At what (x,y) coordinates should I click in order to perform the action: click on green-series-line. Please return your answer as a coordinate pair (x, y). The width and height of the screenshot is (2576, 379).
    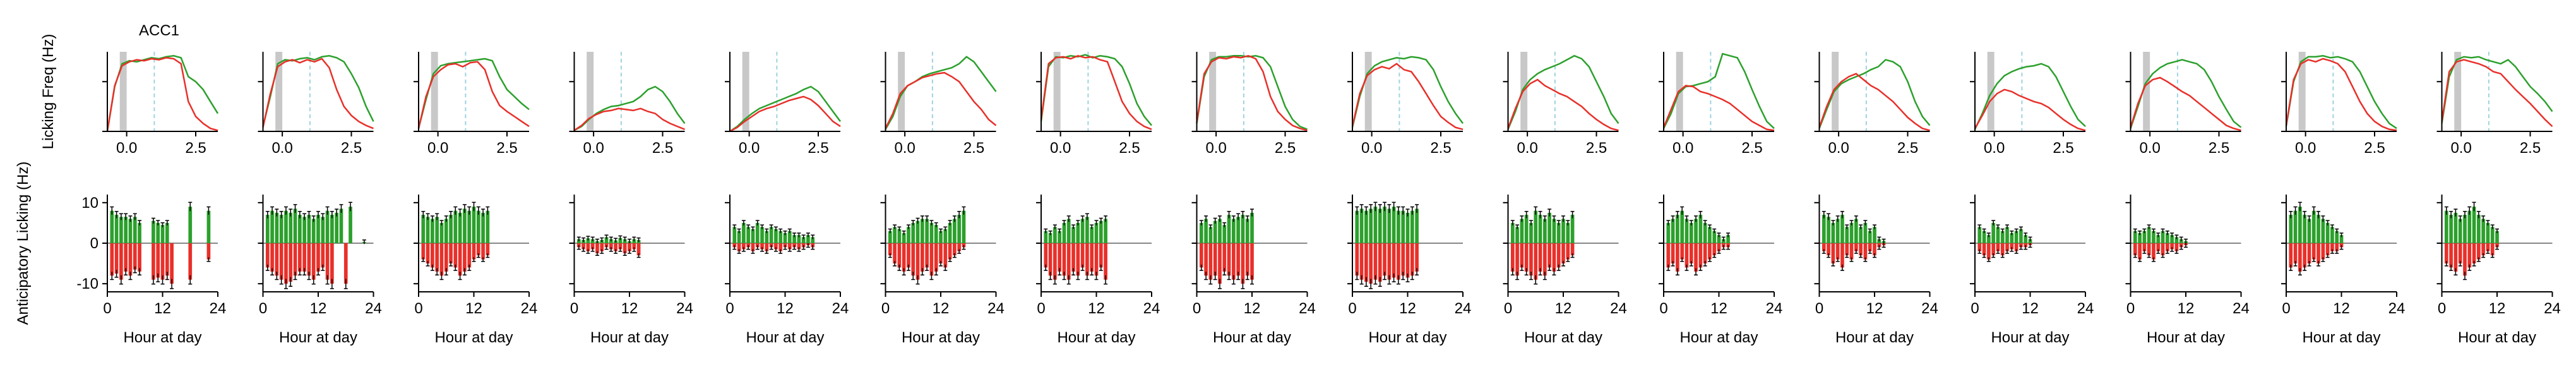
    Looking at the image, I should click on (473, 93).